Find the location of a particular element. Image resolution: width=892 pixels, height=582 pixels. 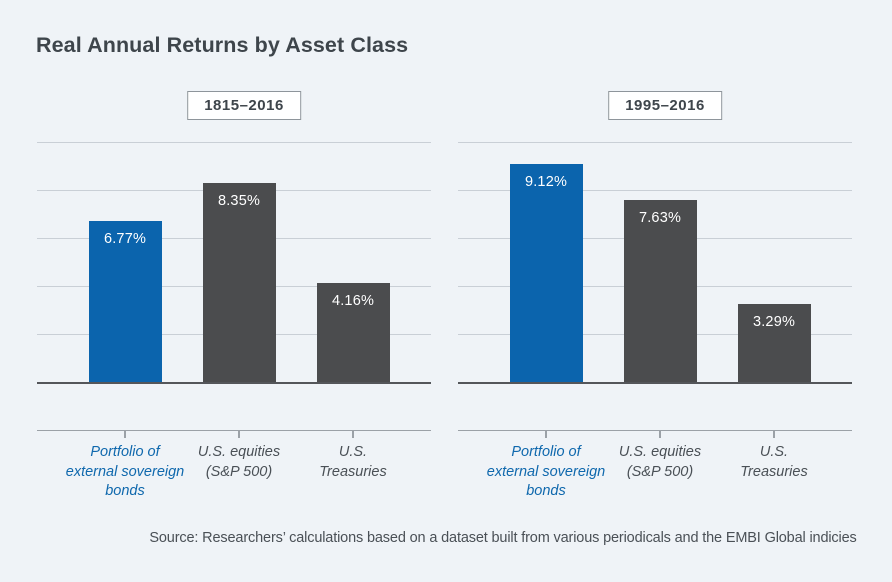

figure-title: Real Annual Returns by Asset Class is located at coordinates (222, 45).